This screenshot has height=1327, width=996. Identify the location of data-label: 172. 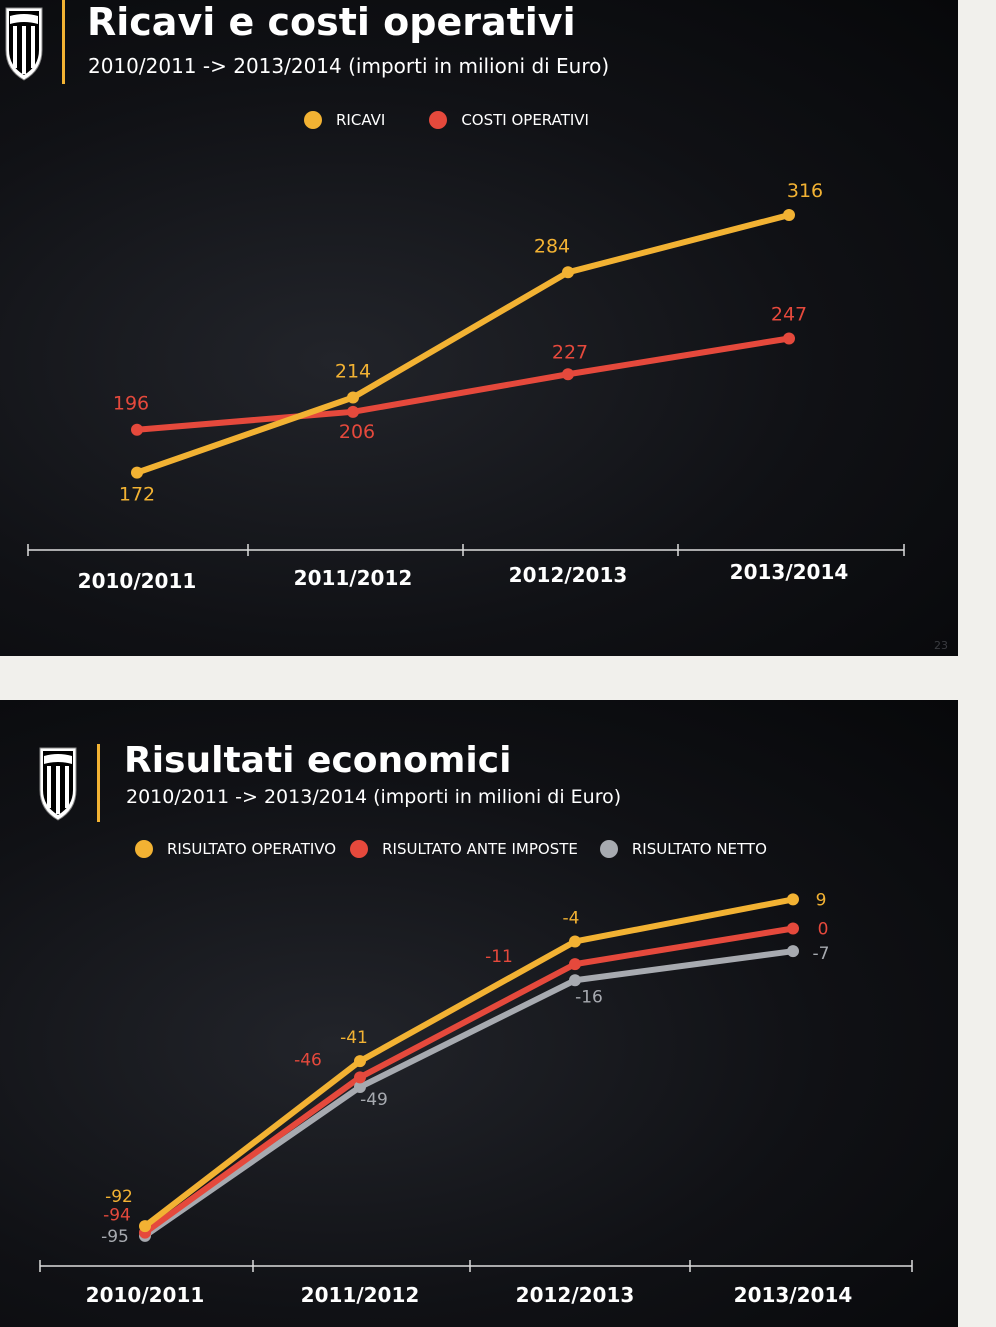
(137, 495).